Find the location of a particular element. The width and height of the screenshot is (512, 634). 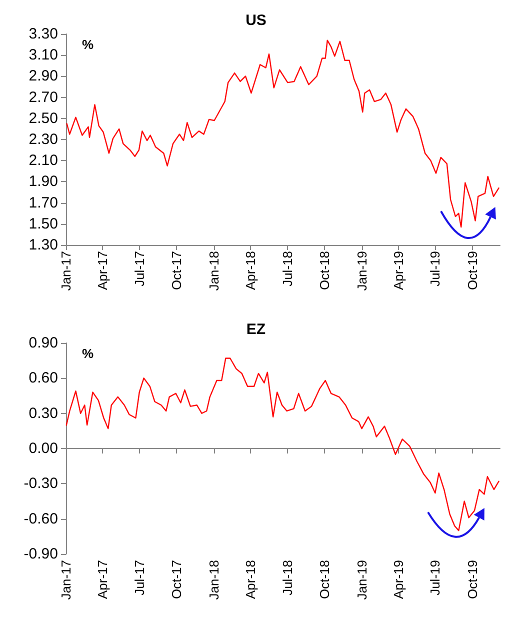

y-tick-label: 2.10 is located at coordinates (43, 161).